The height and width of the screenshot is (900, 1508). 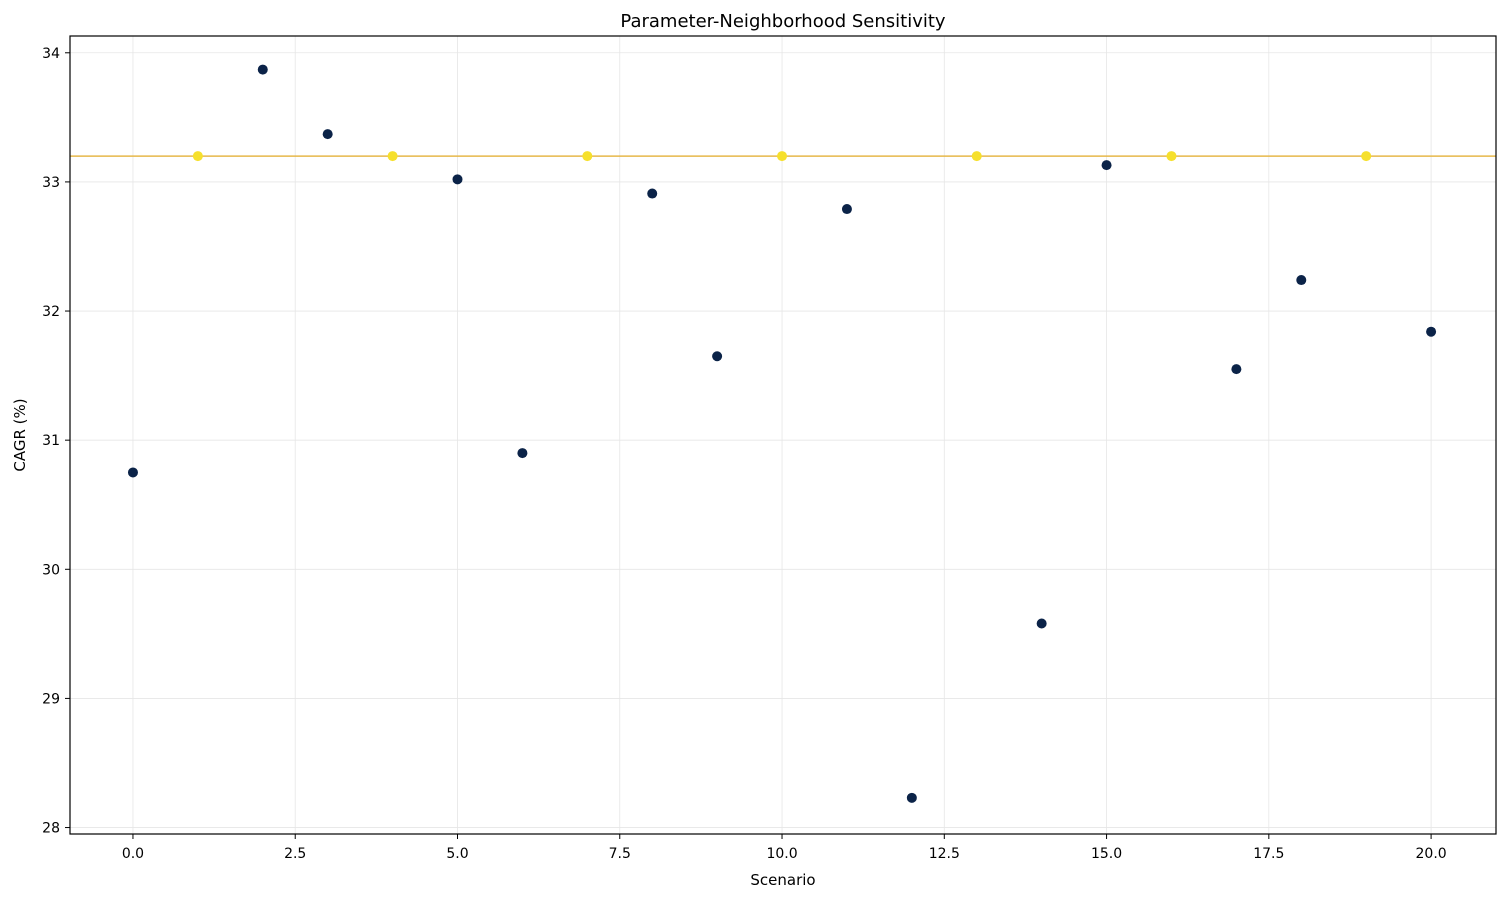 I want to click on y-axis-label: CAGR (%), so click(x=20, y=434).